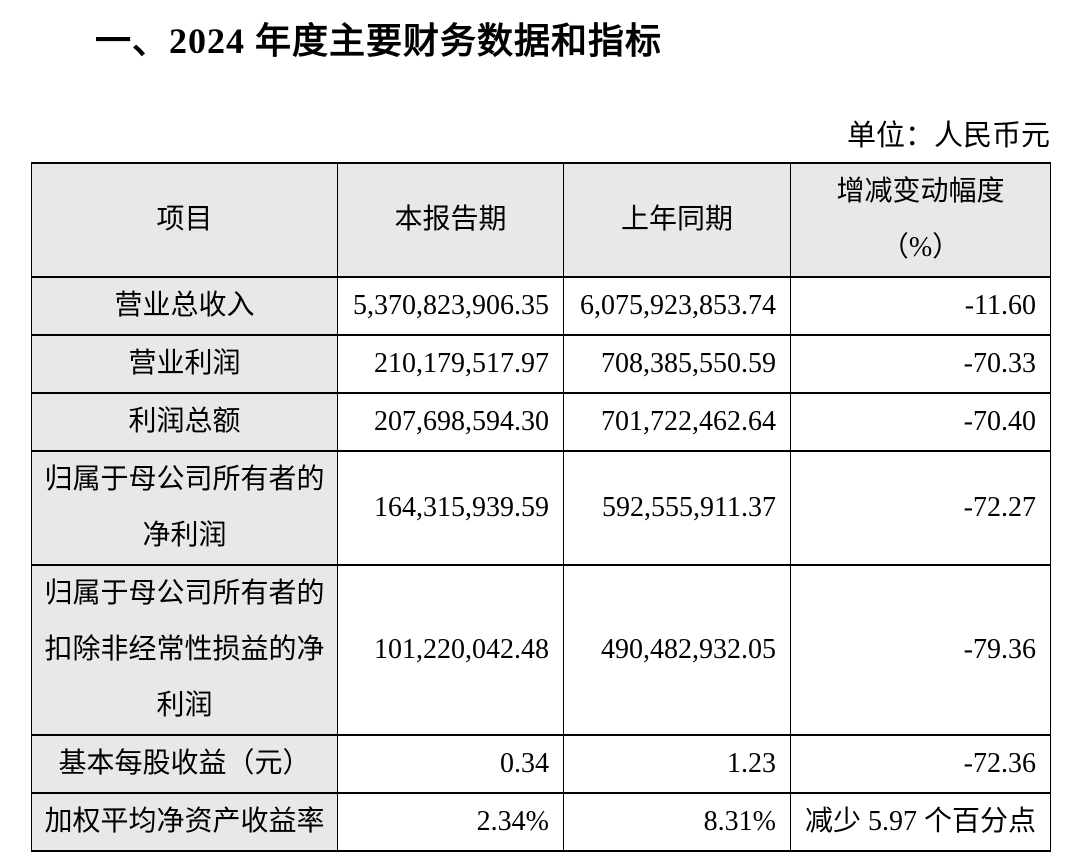  What do you see at coordinates (677, 822) in the screenshot?
I see `row-prior-year-value: 8.31%` at bounding box center [677, 822].